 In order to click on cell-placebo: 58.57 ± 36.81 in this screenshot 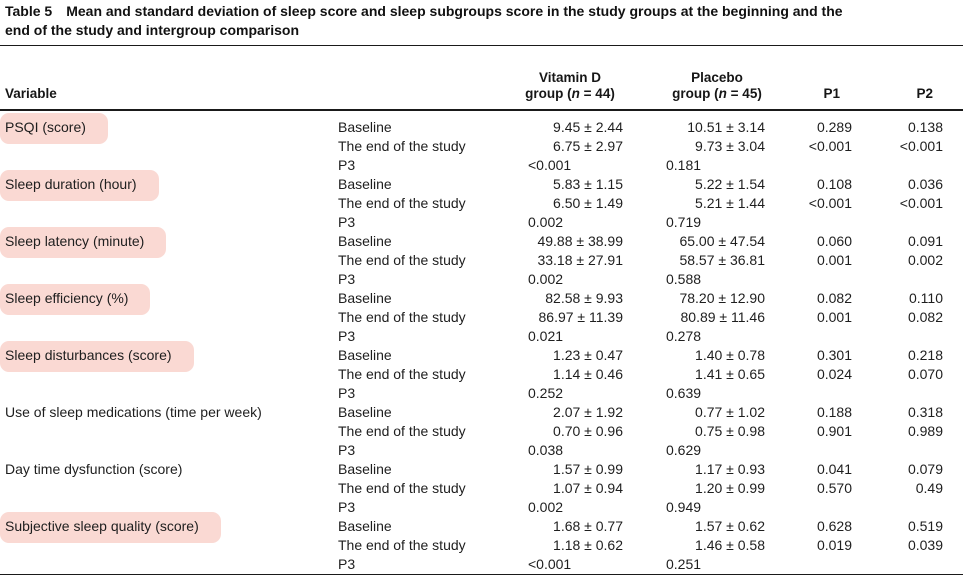, I will do `click(722, 260)`.